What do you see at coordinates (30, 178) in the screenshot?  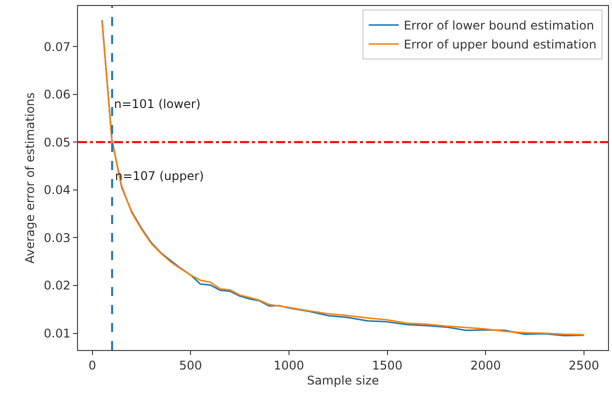 I see `y-axis-title: Average error of estimations` at bounding box center [30, 178].